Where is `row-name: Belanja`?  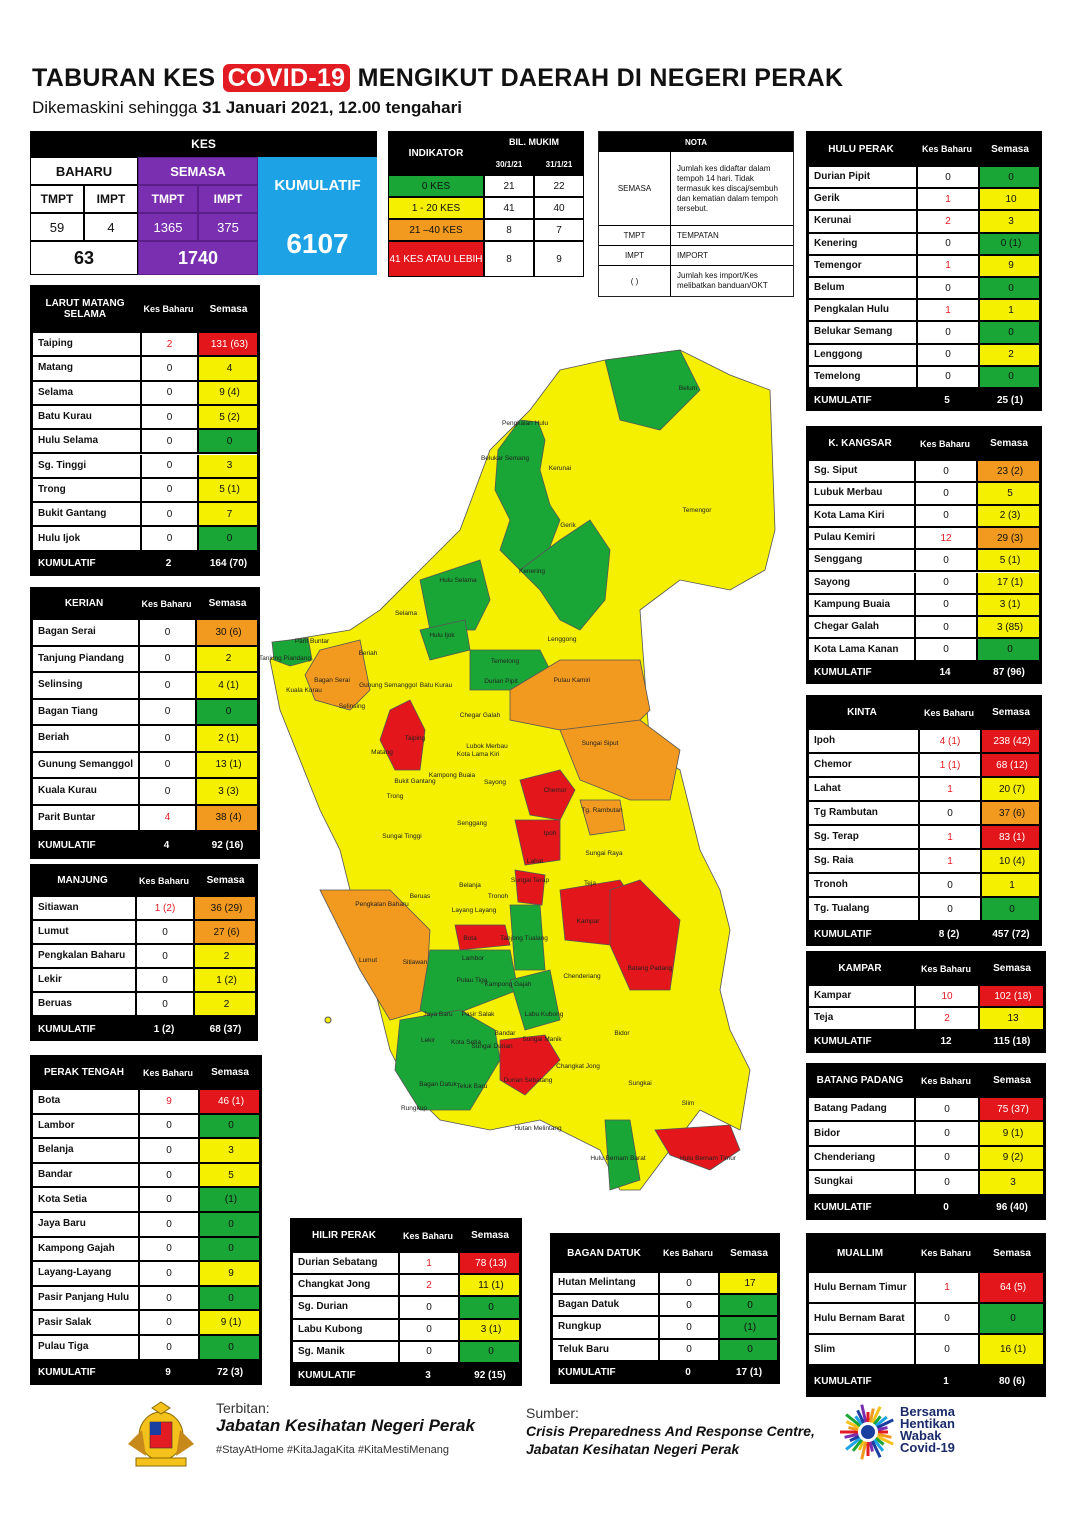
row-name: Belanja is located at coordinates (84, 1151).